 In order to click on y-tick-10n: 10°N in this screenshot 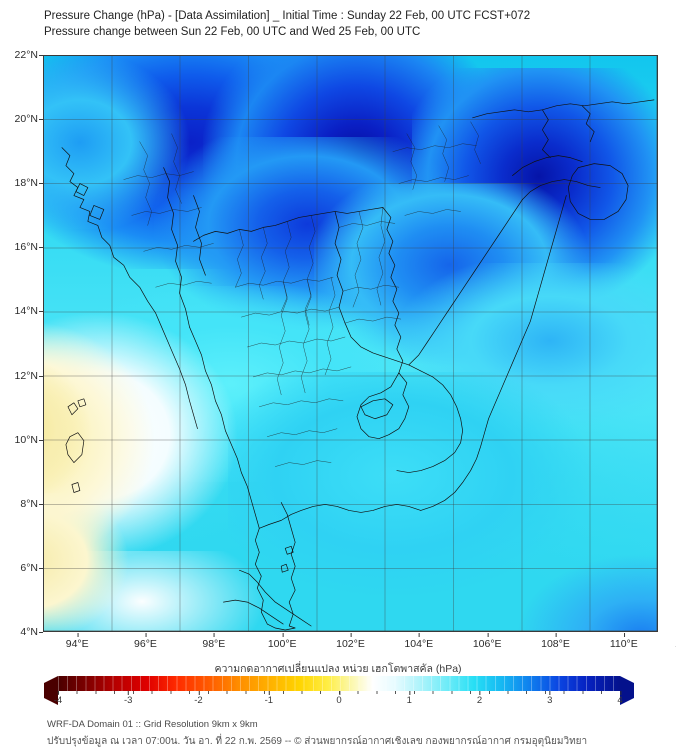, I will do `click(29, 440)`.